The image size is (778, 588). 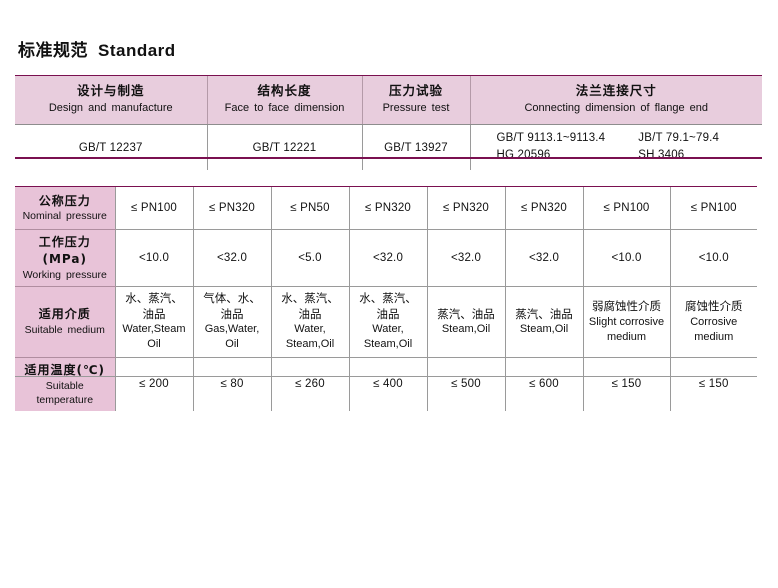 I want to click on parameters-cell: ≤ 600, so click(x=544, y=383).